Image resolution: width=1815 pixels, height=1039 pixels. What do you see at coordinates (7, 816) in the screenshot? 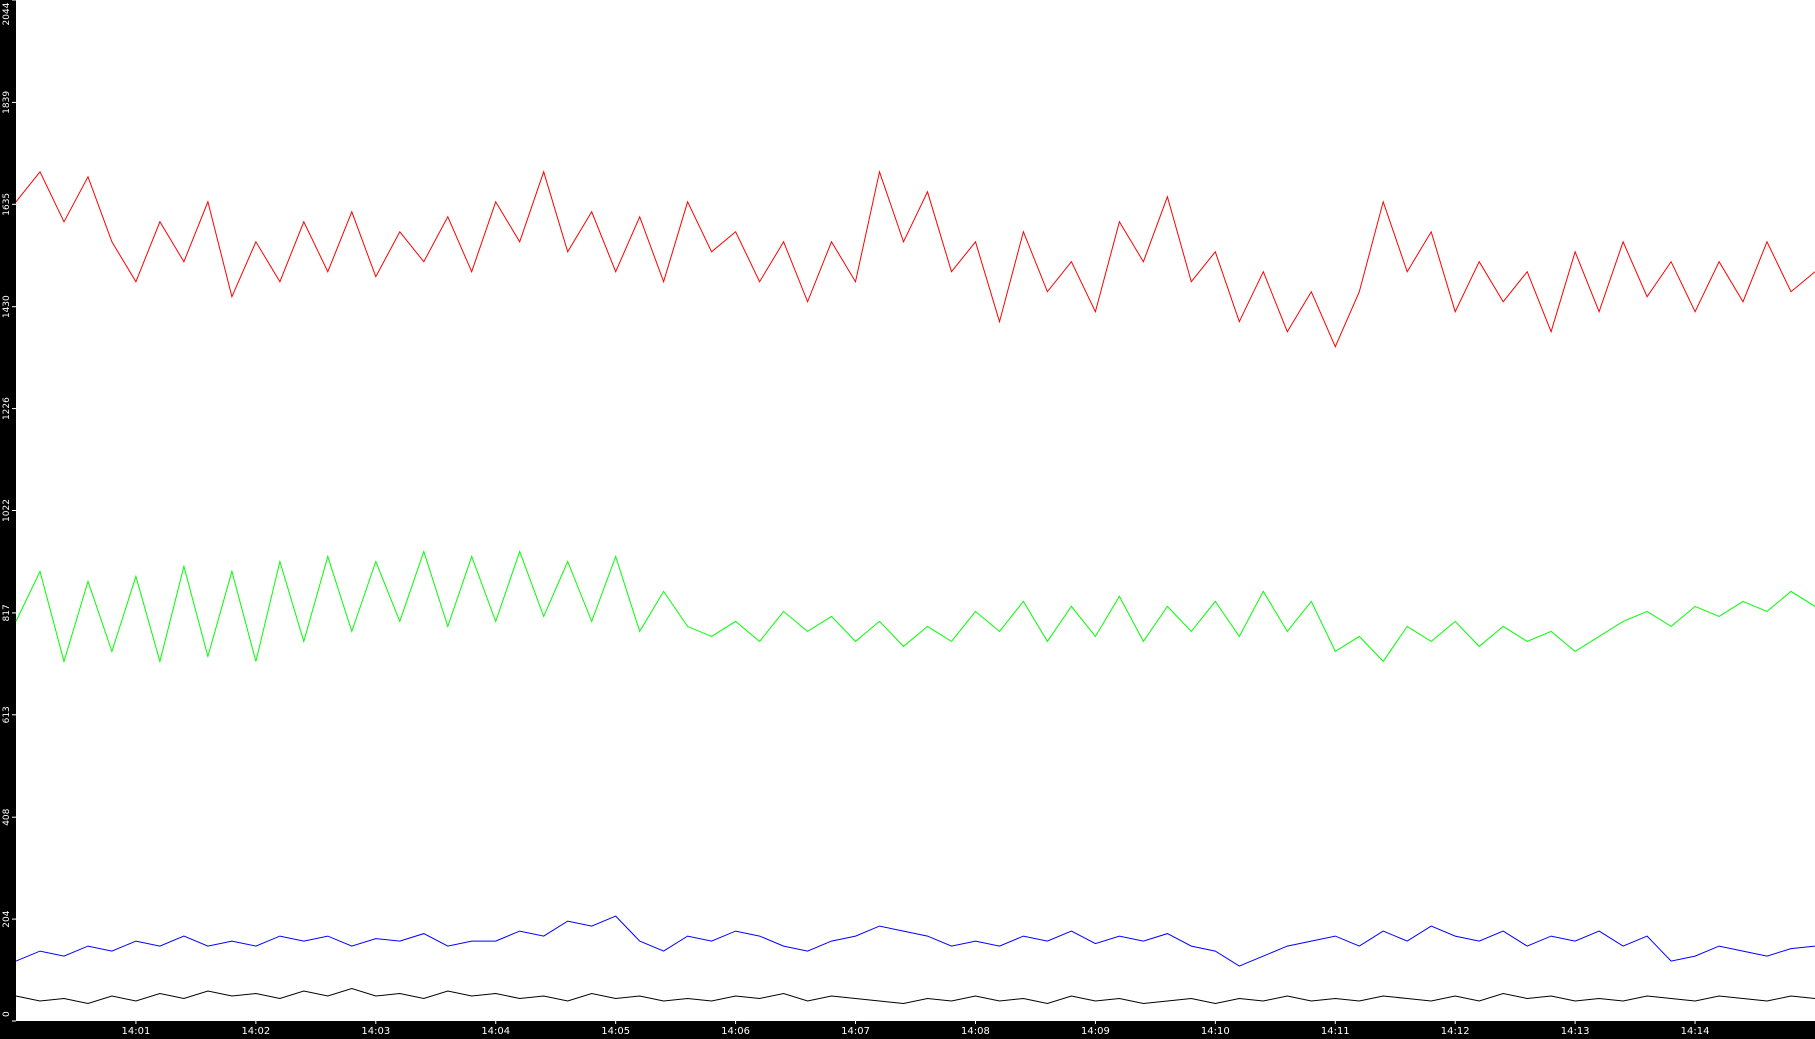
I see `y-tick-label: 408` at bounding box center [7, 816].